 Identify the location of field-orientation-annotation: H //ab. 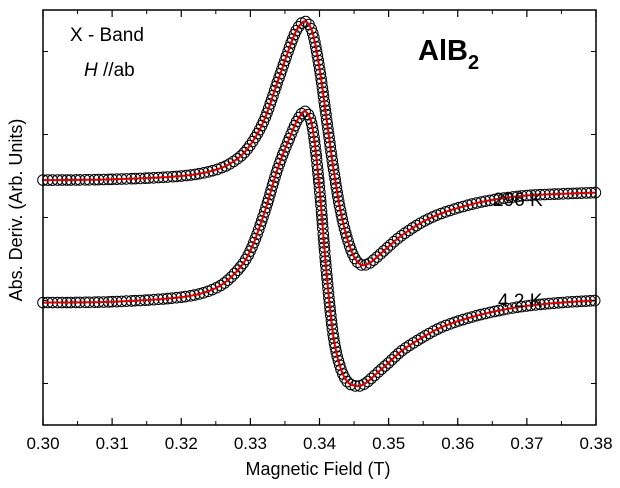
(109, 70).